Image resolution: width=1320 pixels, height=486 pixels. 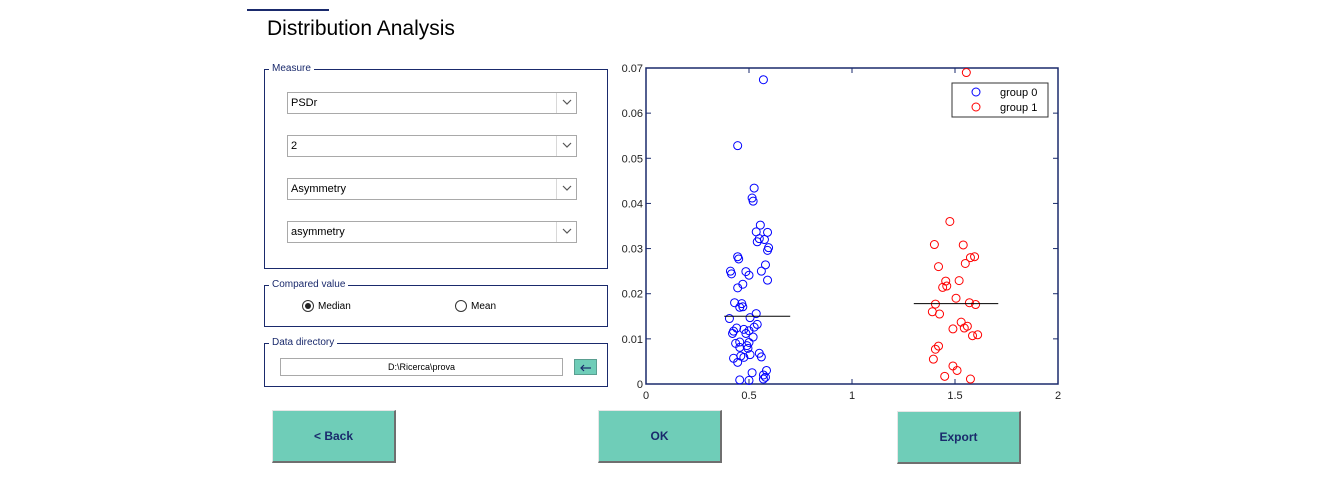 What do you see at coordinates (361, 28) in the screenshot?
I see `page-title: Distribution Analysis` at bounding box center [361, 28].